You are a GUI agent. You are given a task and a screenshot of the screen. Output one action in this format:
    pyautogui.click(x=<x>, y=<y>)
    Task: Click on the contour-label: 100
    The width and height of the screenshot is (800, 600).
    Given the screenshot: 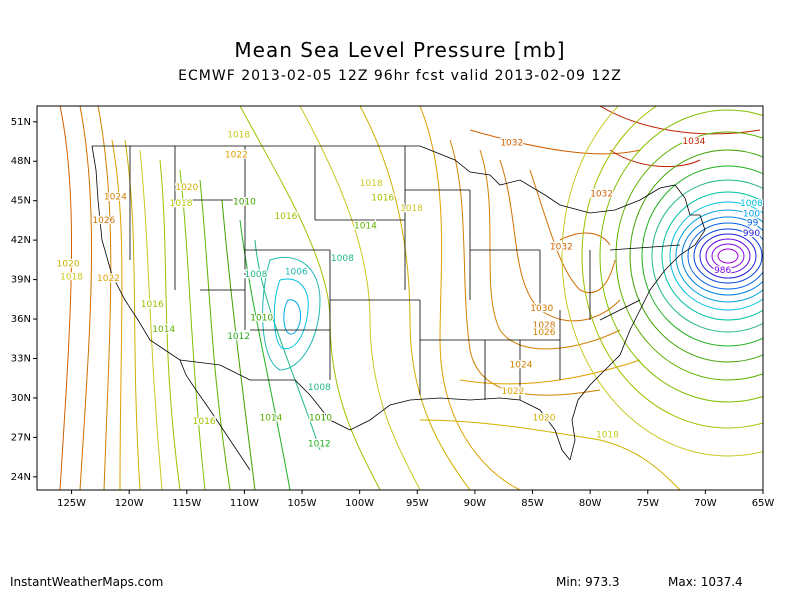 What is the action you would take?
    pyautogui.click(x=751, y=214)
    